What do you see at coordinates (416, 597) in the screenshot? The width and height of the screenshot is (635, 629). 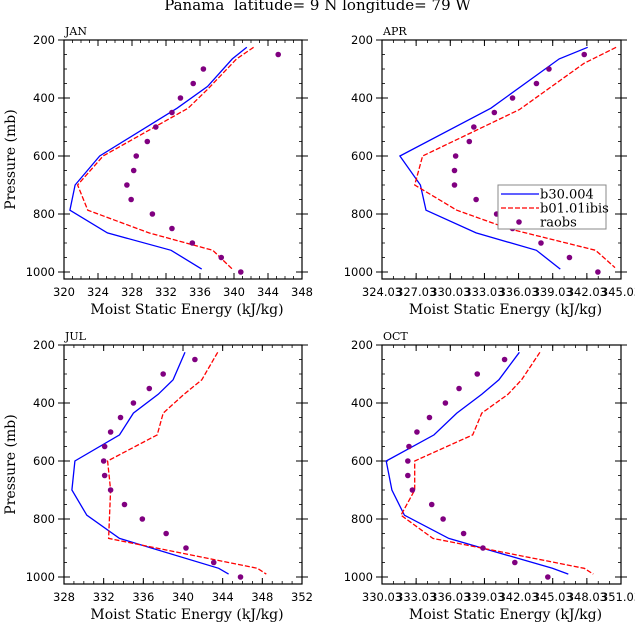 I see `x-tick-label: 333.03` at bounding box center [416, 597].